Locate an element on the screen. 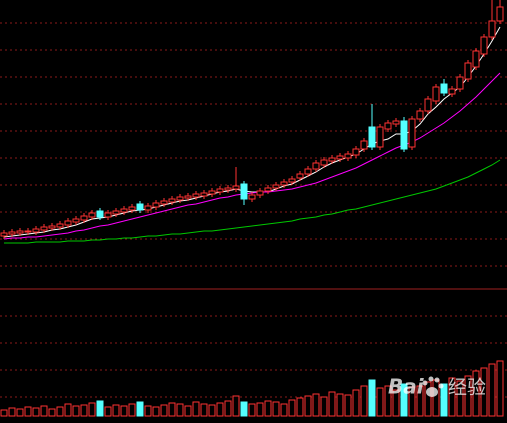 The image size is (507, 423). paw-icon is located at coordinates (433, 386).